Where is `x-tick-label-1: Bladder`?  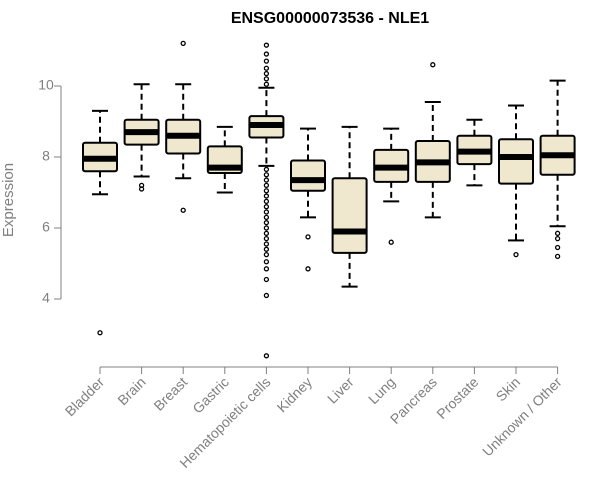 x-tick-label-1: Bladder is located at coordinates (85, 397).